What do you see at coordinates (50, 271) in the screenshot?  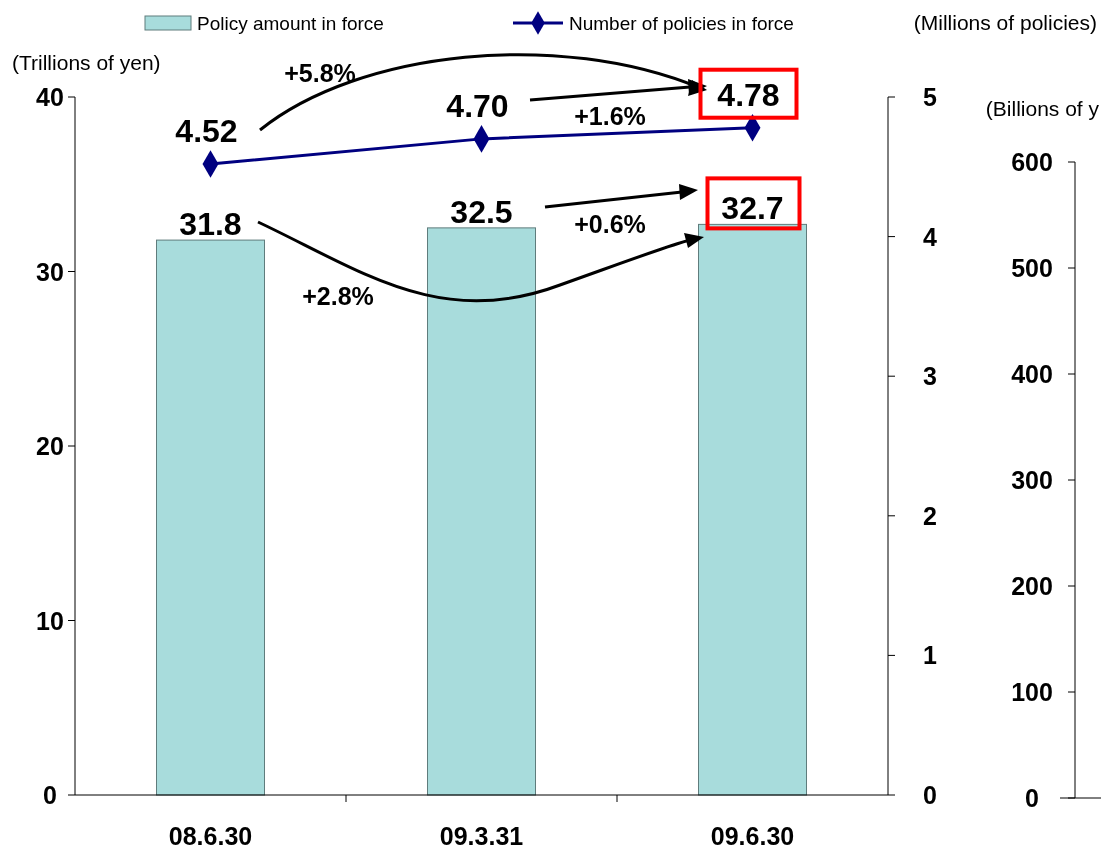 I see `y-tick-label: 30` at bounding box center [50, 271].